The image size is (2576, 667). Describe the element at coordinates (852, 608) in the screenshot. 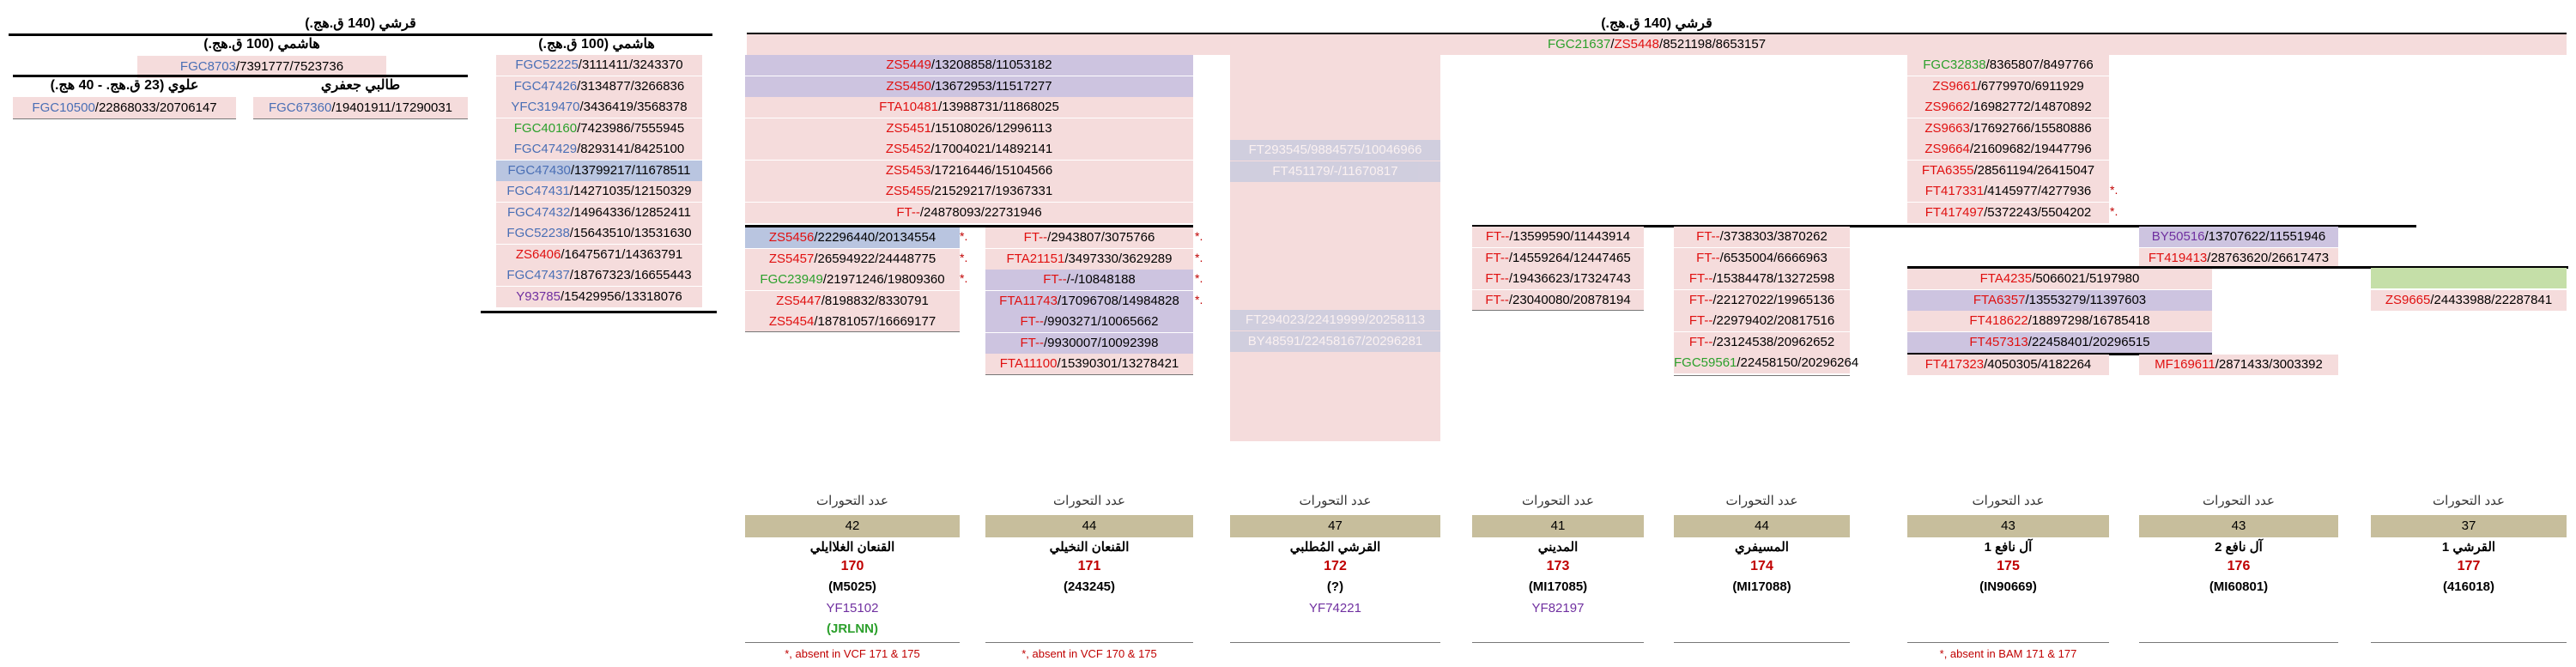

I see `sample-snp: YF15102` at that location.